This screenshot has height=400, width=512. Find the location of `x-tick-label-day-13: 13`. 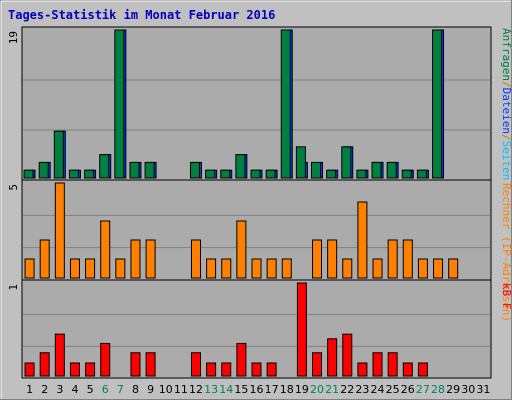

x-tick-label-day-13: 13 is located at coordinates (211, 389).